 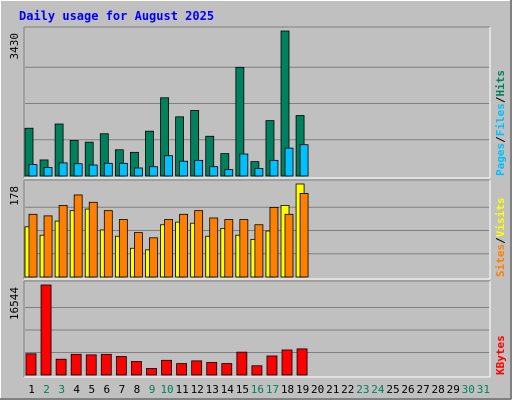 I want to click on x-label-day-20: 20, so click(x=317, y=389).